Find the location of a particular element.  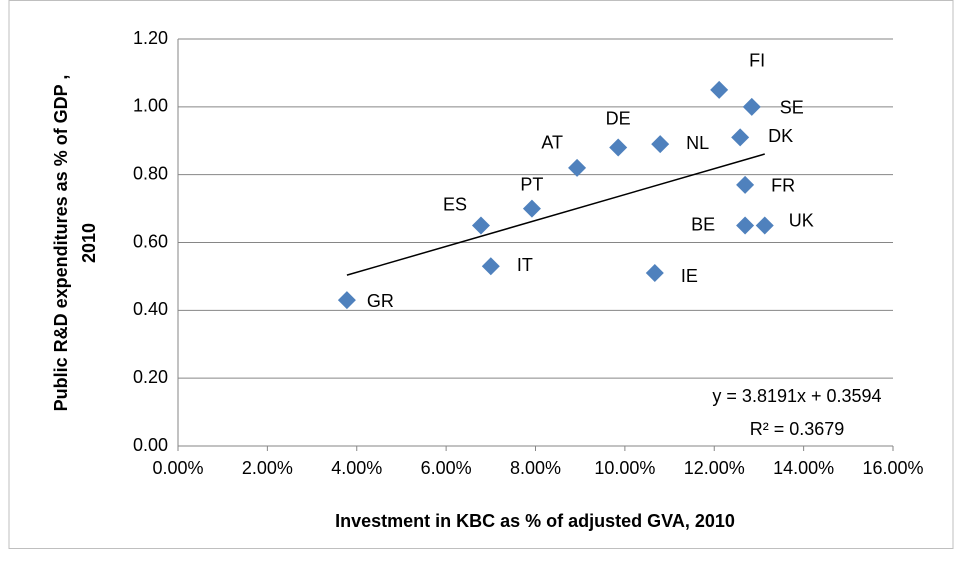

point-label: IT is located at coordinates (525, 265).